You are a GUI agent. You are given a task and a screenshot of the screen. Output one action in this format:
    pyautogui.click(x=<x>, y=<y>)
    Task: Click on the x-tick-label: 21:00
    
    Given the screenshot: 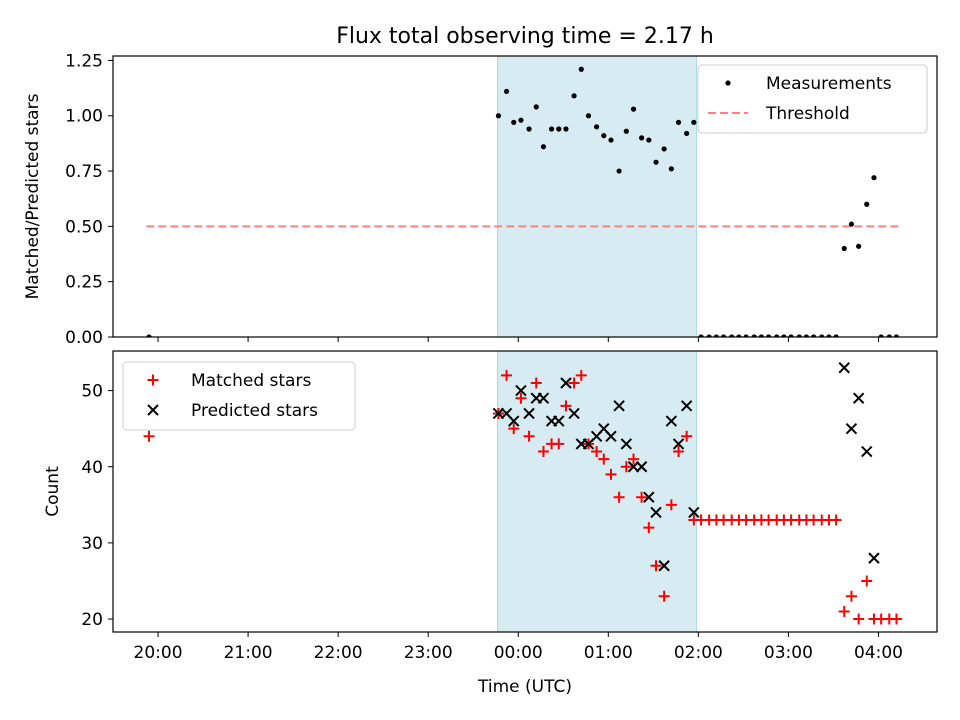 What is the action you would take?
    pyautogui.click(x=248, y=653)
    